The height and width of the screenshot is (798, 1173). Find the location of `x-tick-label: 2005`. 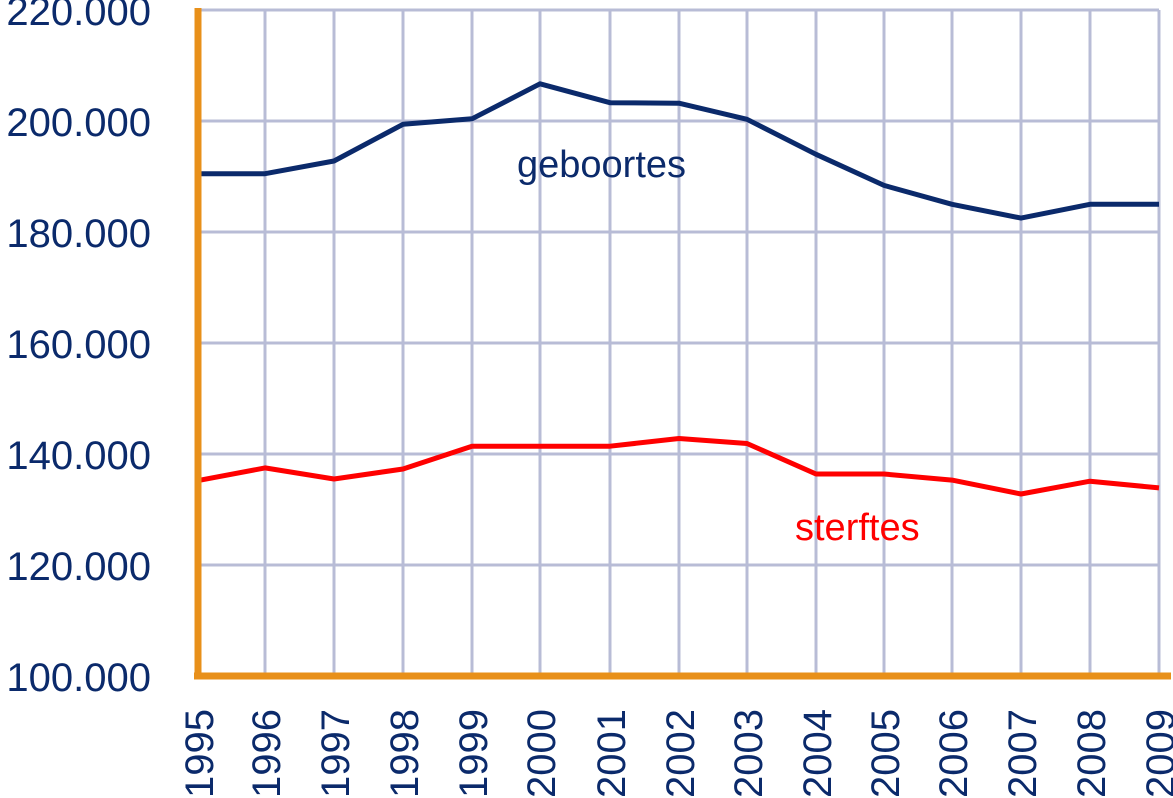

x-tick-label: 2005 is located at coordinates (886, 753).